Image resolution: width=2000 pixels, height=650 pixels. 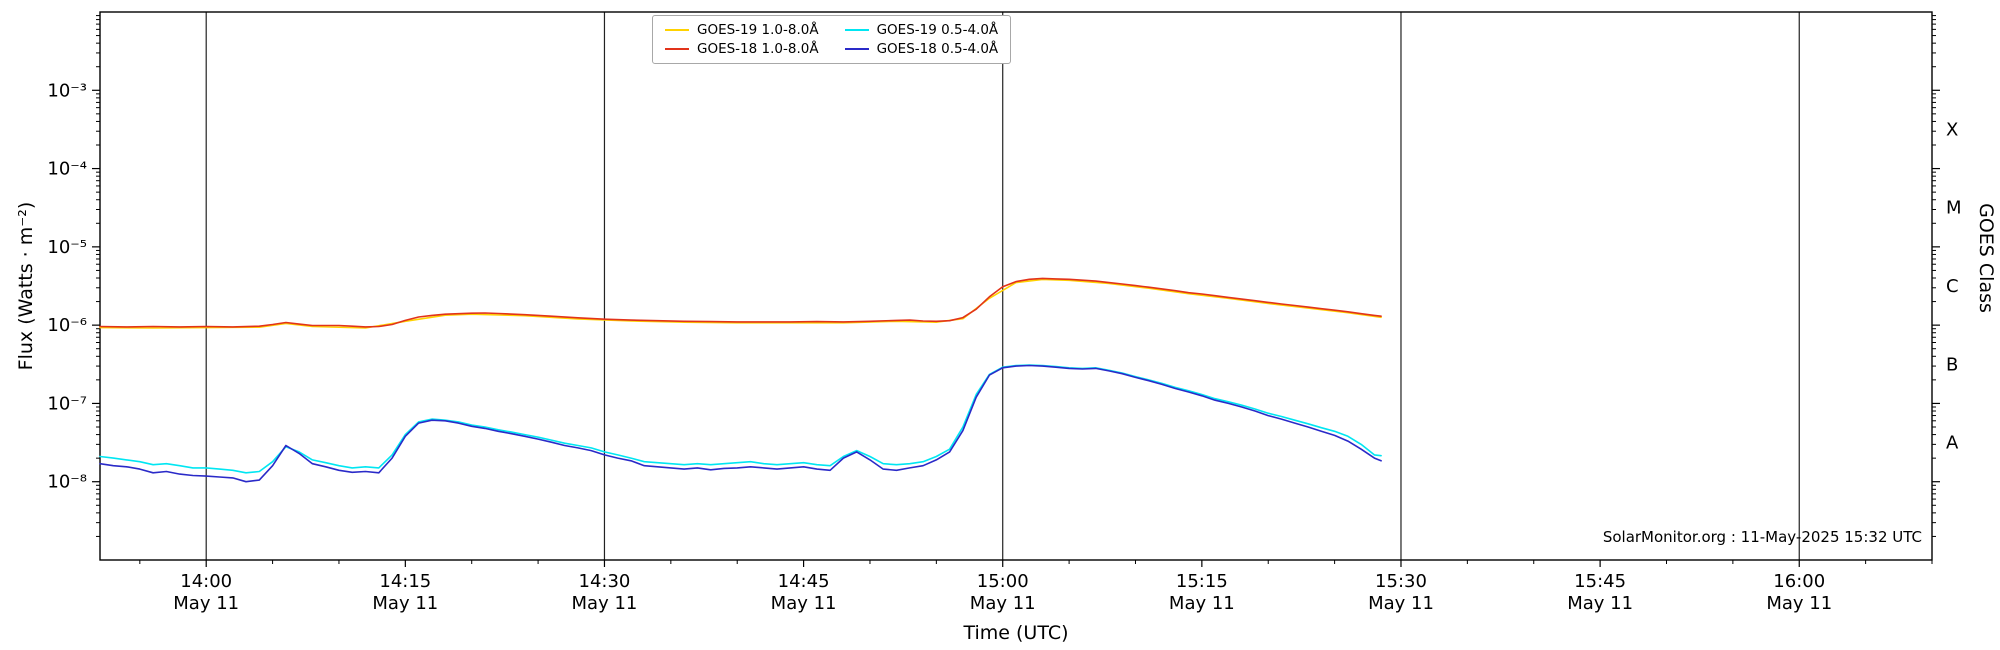 I want to click on series-goes19-long, so click(x=740, y=303).